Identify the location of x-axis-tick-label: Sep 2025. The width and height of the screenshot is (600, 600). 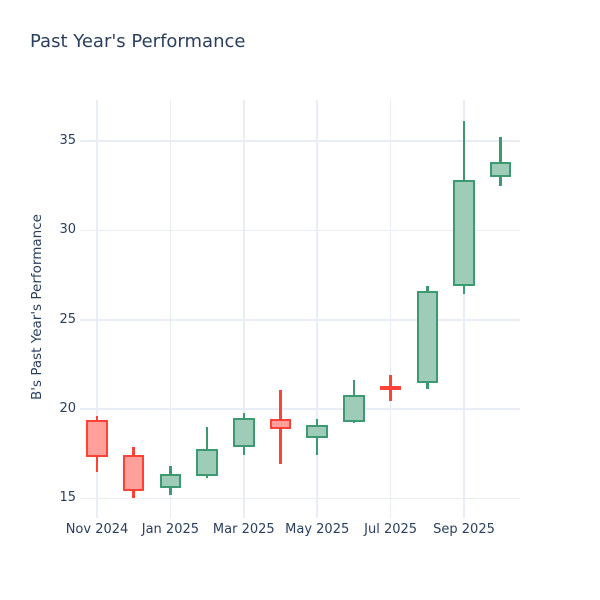
(464, 529).